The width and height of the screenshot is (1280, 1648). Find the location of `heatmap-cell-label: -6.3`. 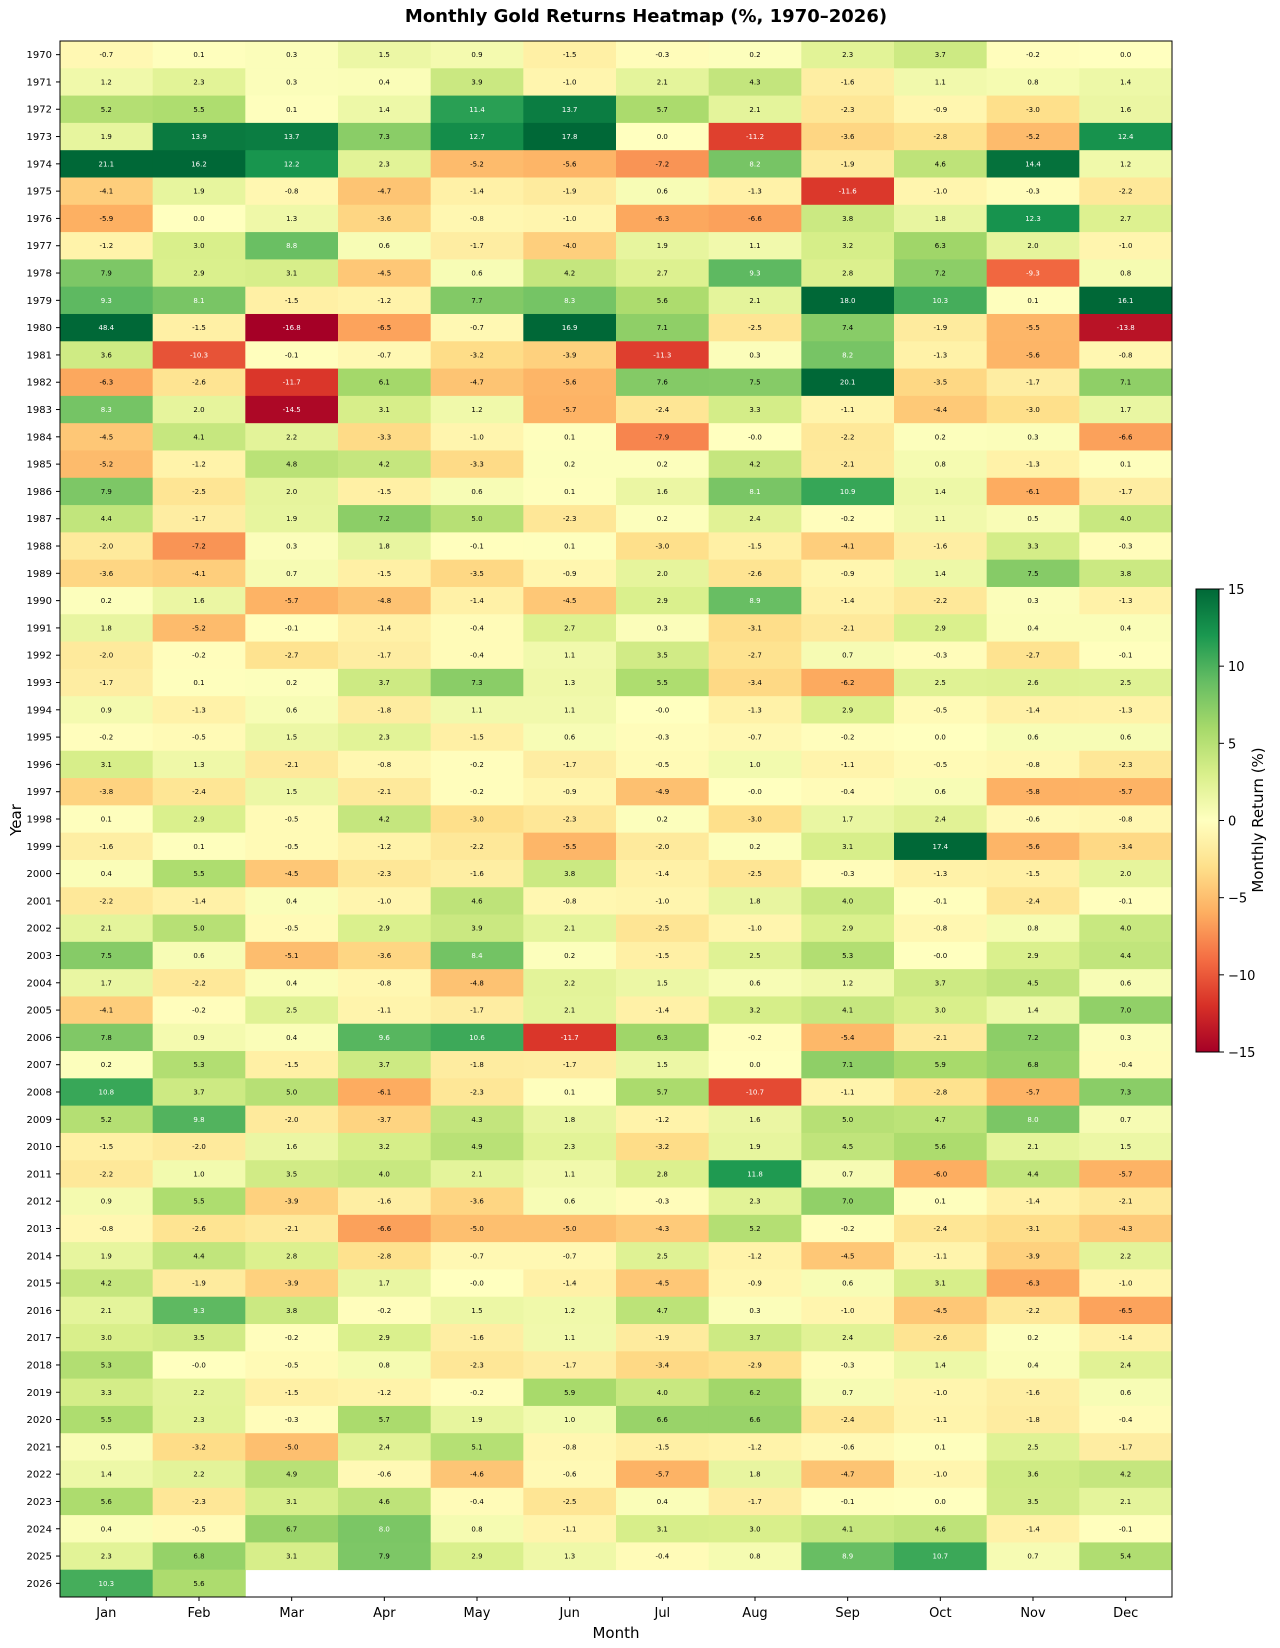

heatmap-cell-label: -6.3 is located at coordinates (106, 383).